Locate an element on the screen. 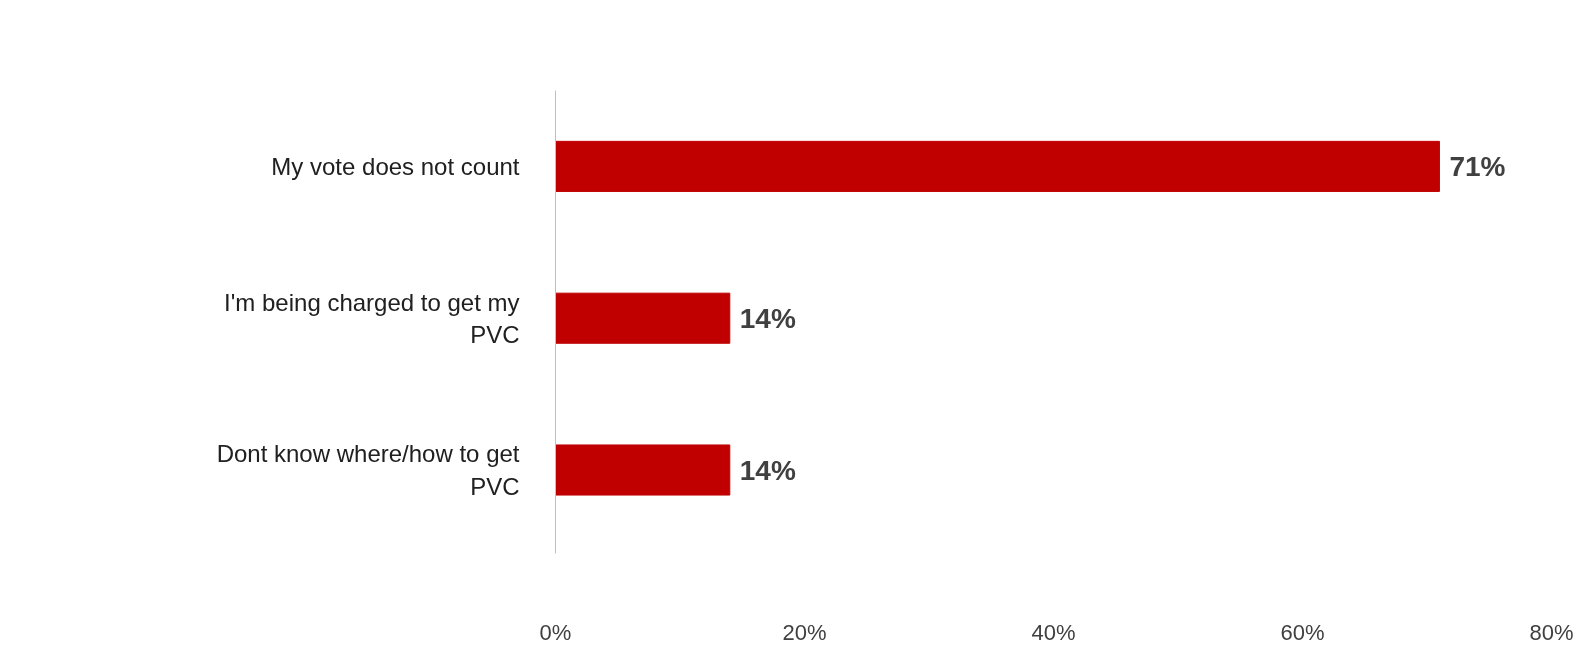 Image resolution: width=1576 pixels, height=647 pixels. data-label: 71% is located at coordinates (1477, 166).